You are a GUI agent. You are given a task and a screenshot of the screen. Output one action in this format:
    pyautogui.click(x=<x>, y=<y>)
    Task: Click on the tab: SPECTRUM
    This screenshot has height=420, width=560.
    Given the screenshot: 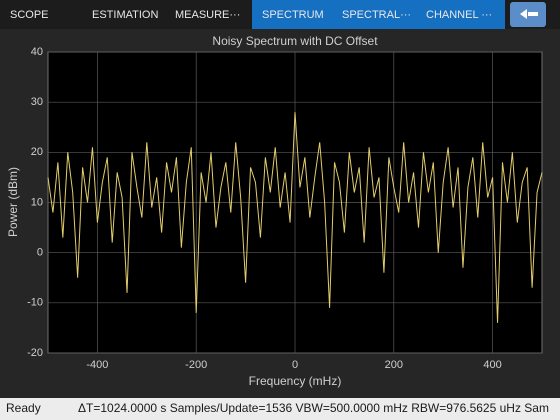 What is the action you would take?
    pyautogui.click(x=293, y=15)
    